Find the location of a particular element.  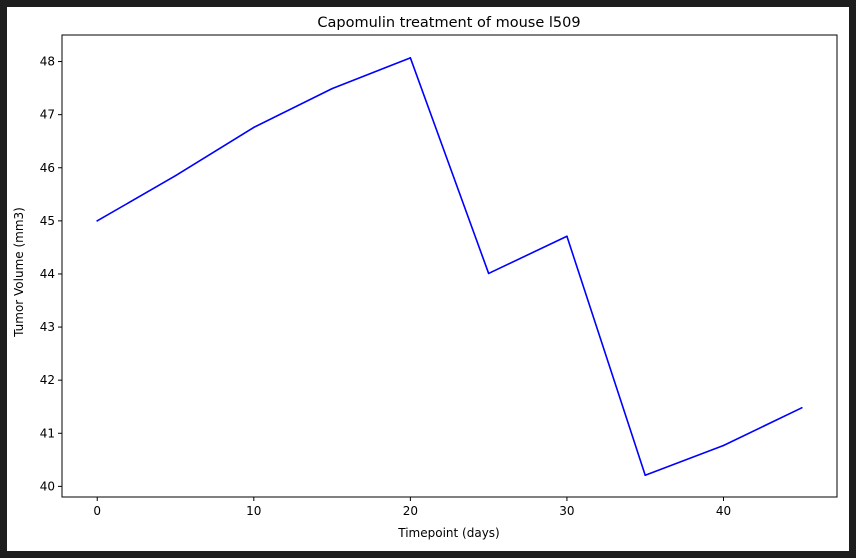

y-axis-label: Tumor Volume (mm3) is located at coordinates (19, 272).